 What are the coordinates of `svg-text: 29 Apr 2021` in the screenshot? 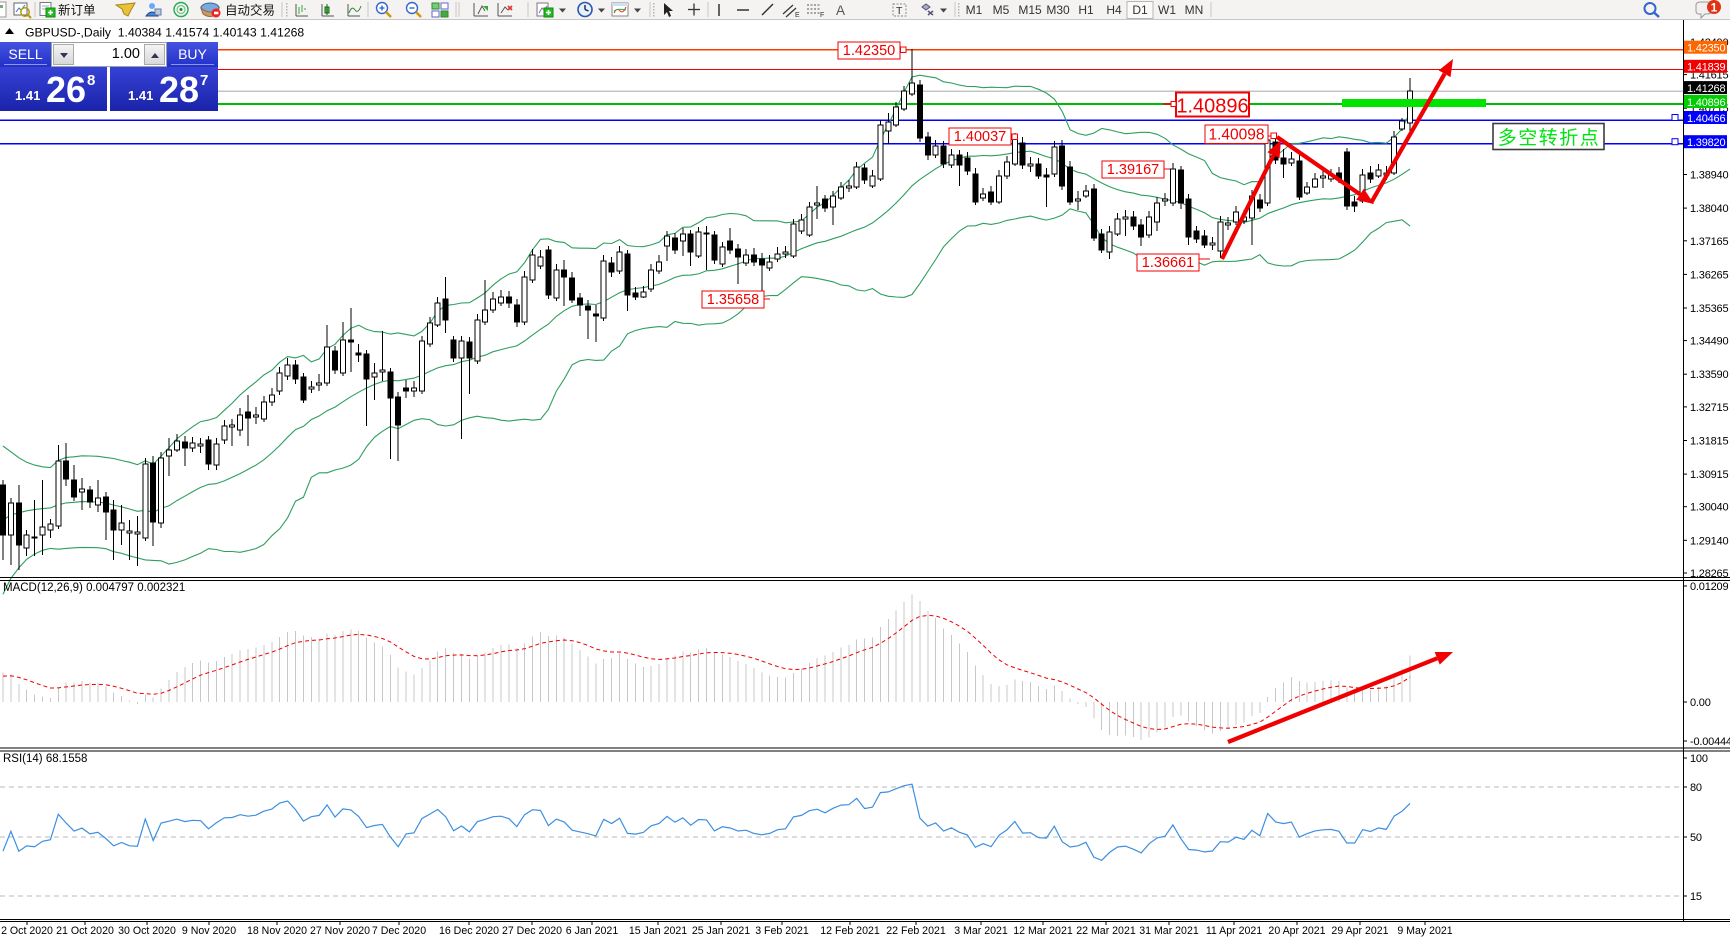 It's located at (1359, 931).